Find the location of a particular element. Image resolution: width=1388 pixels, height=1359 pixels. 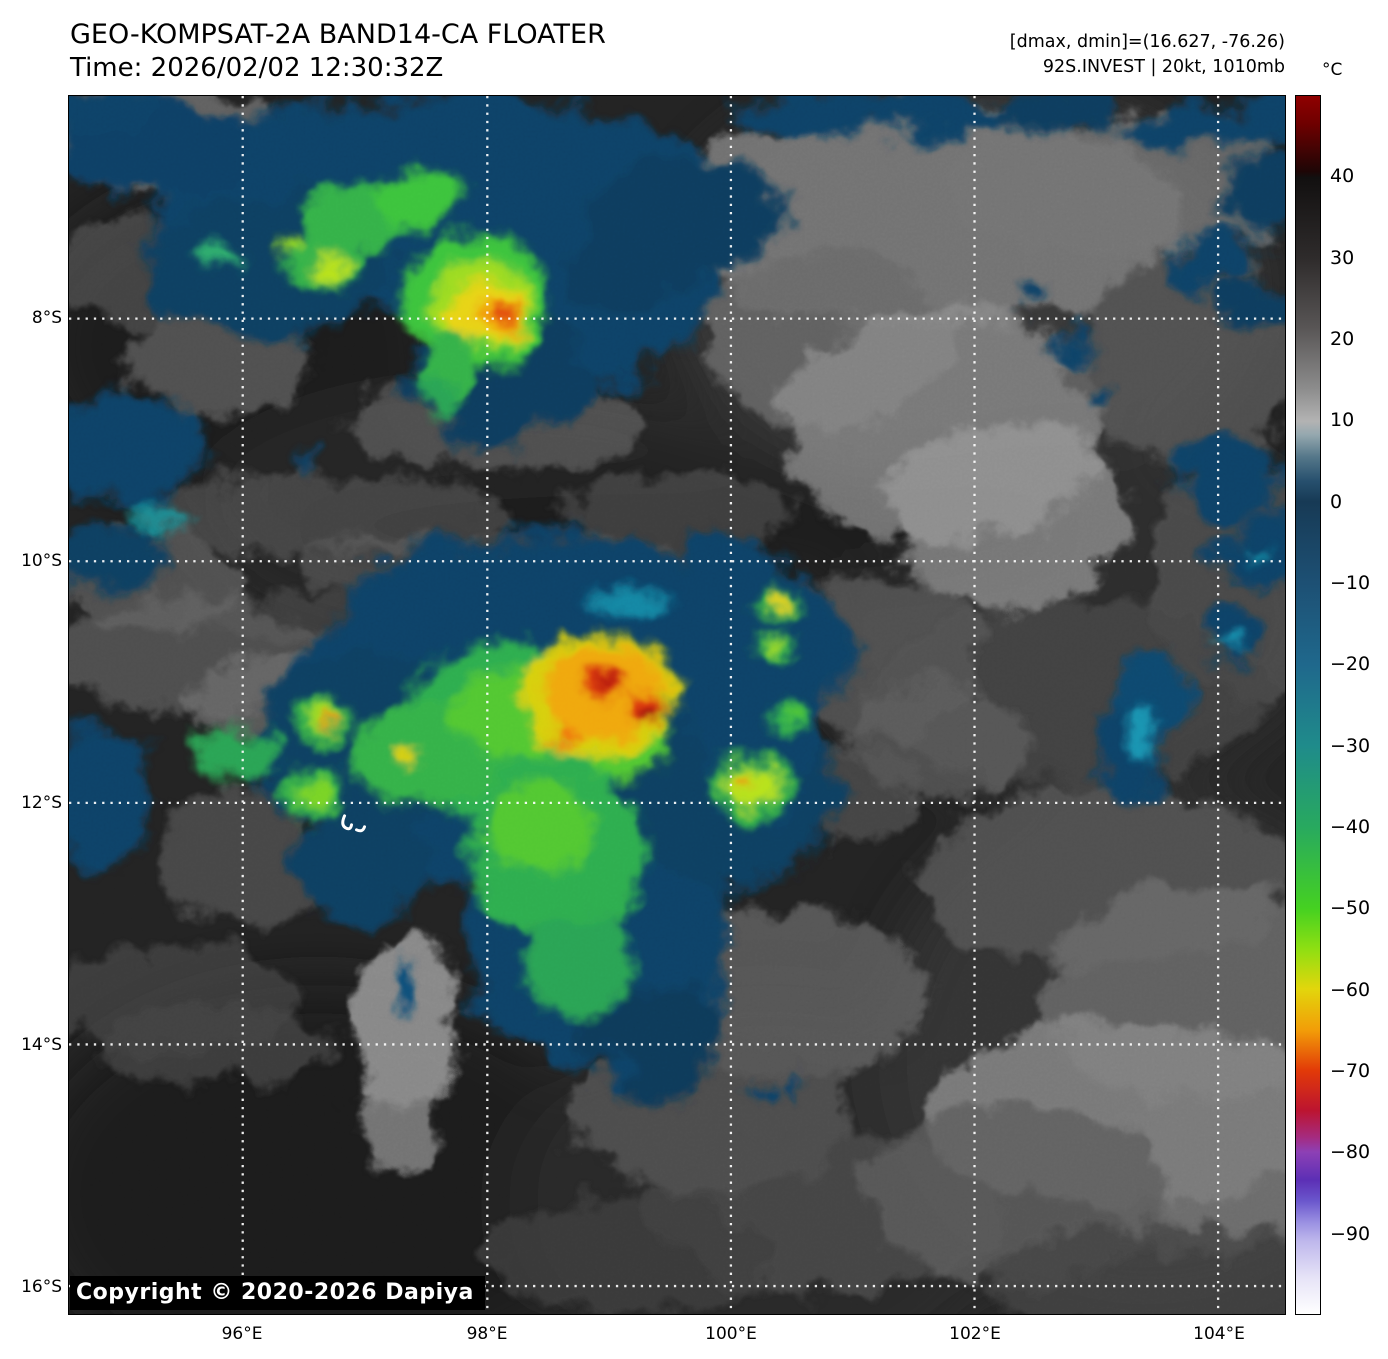

colorbar-tick-label: −10 is located at coordinates (1350, 583).